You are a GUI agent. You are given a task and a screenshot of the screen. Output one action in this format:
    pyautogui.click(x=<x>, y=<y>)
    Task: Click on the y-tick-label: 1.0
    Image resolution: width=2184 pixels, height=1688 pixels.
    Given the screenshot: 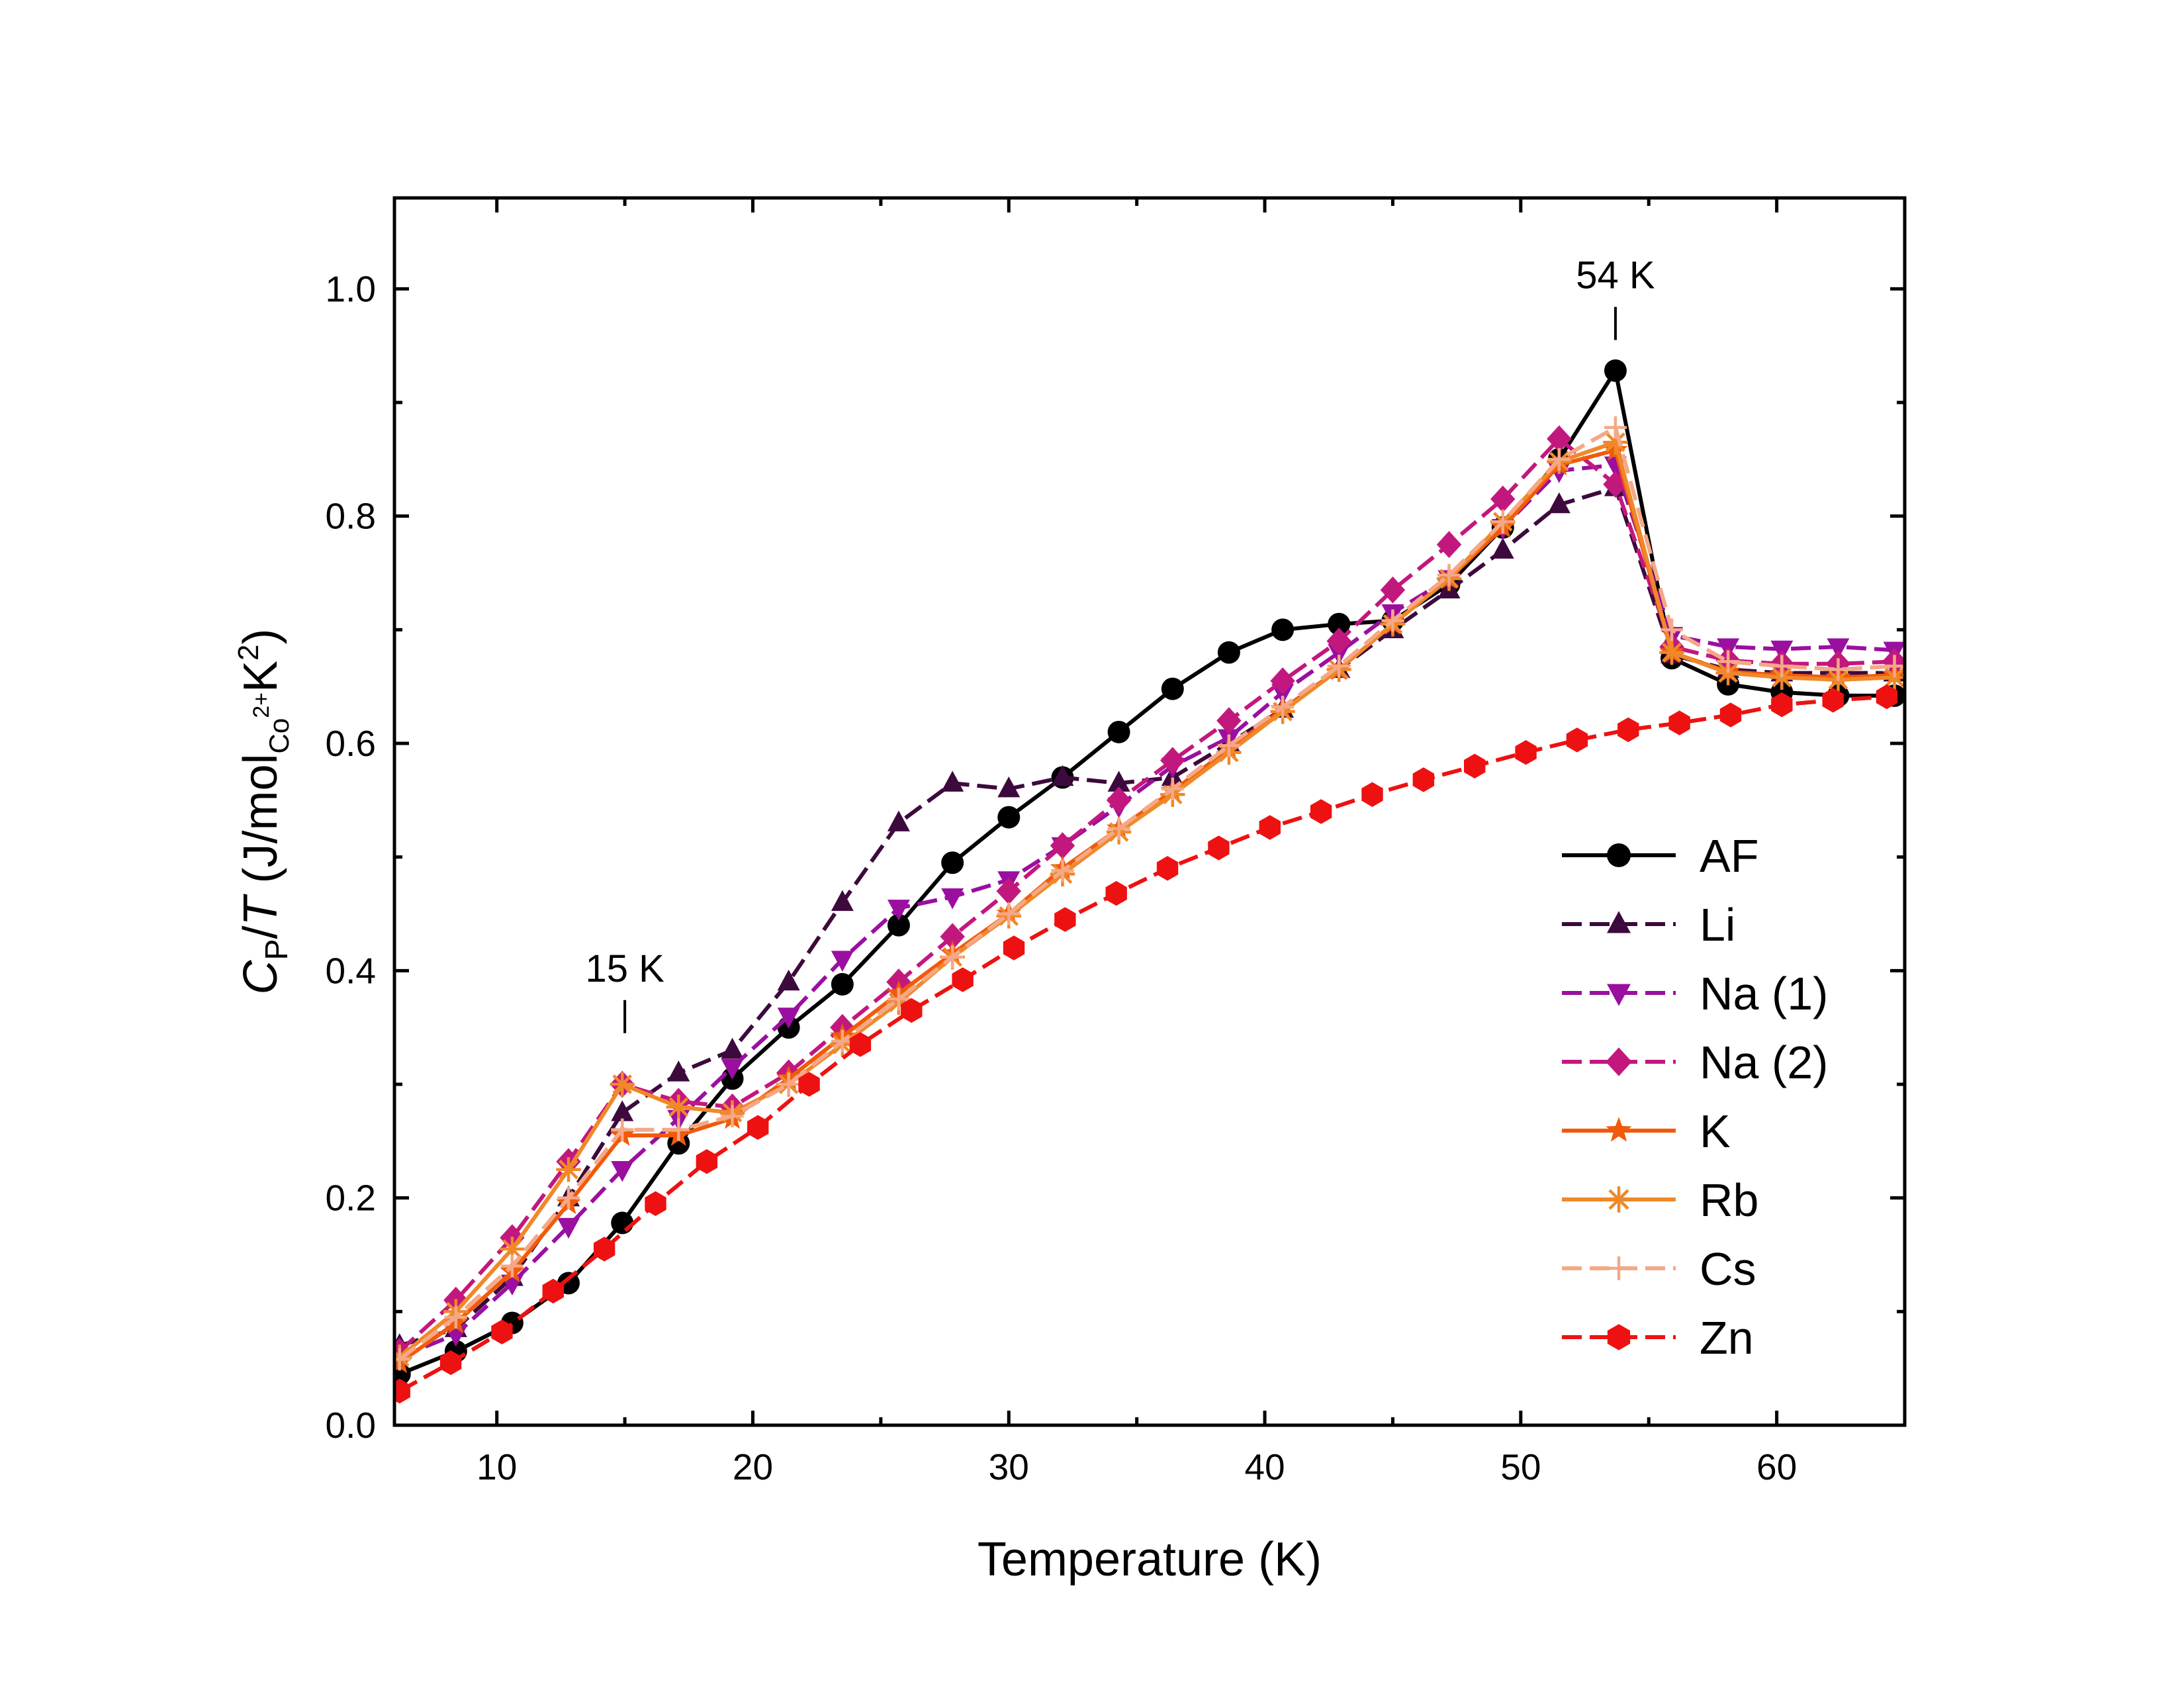 What is the action you would take?
    pyautogui.click(x=351, y=288)
    